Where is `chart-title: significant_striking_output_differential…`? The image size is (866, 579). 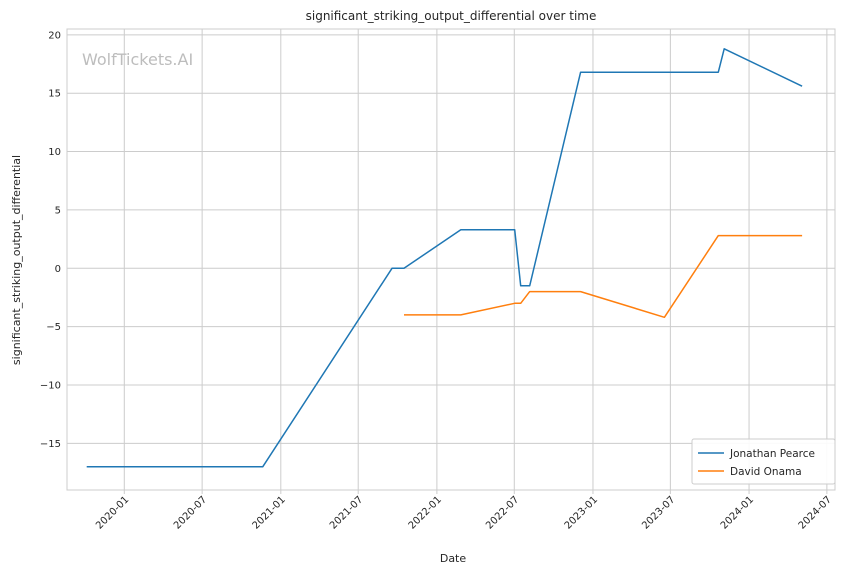
chart-title: significant_striking_output_differential… is located at coordinates (451, 16).